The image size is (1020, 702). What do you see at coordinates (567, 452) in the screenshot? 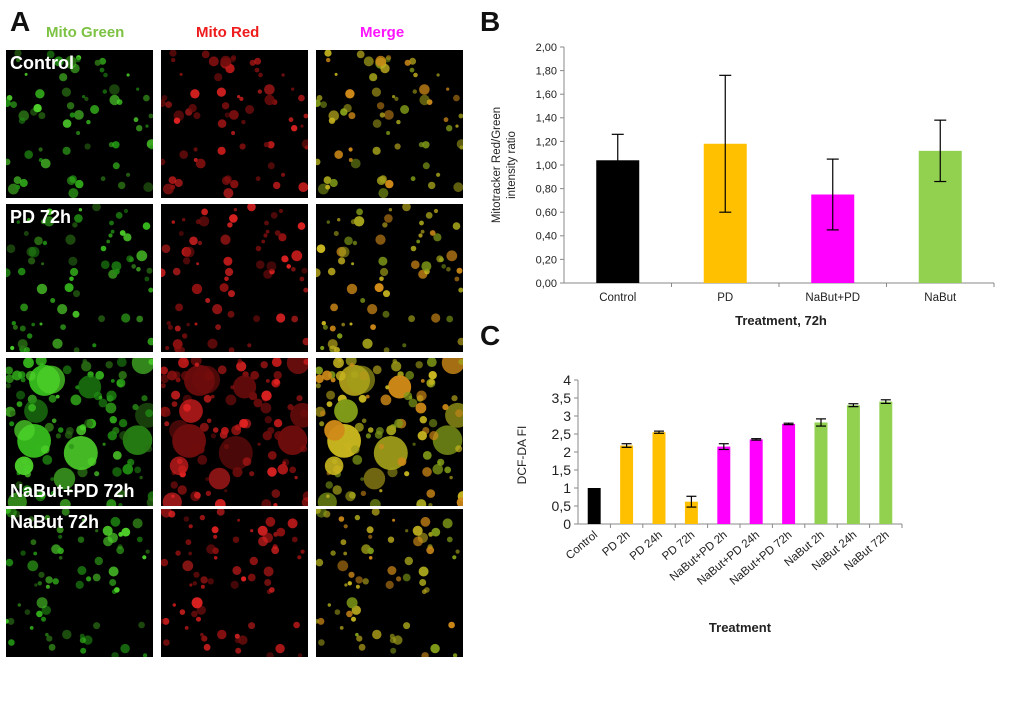
I see `y-tick-label: 2` at bounding box center [567, 452].